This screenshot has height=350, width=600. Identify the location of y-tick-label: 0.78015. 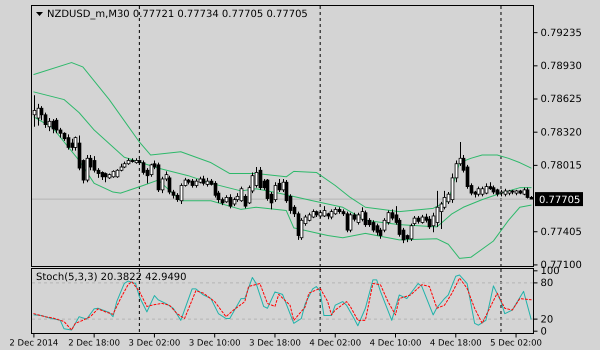
(561, 166).